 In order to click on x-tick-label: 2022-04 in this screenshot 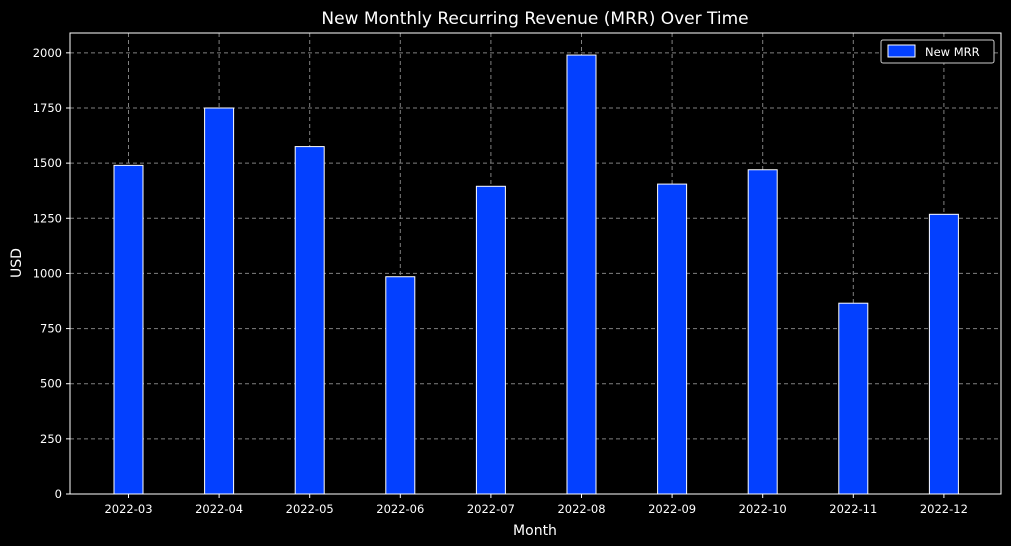, I will do `click(219, 509)`.